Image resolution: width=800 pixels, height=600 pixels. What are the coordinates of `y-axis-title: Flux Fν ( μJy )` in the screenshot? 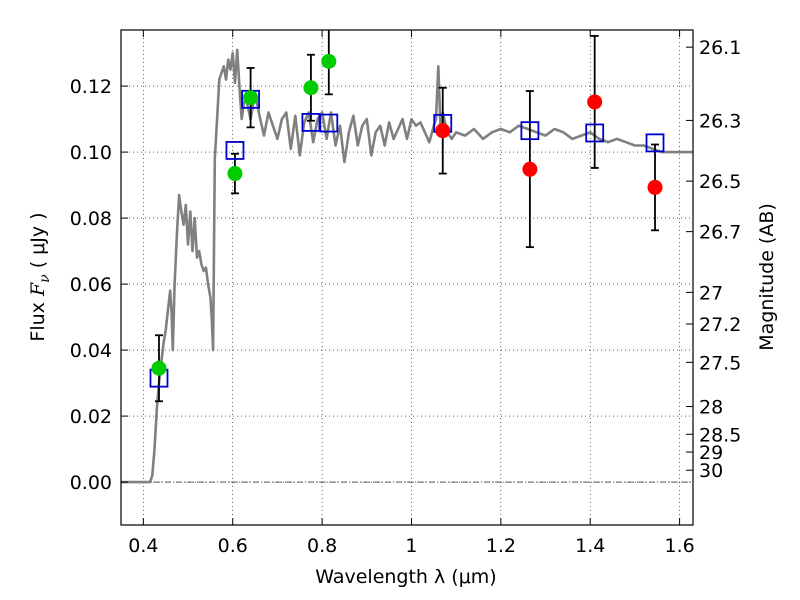 It's located at (40, 276).